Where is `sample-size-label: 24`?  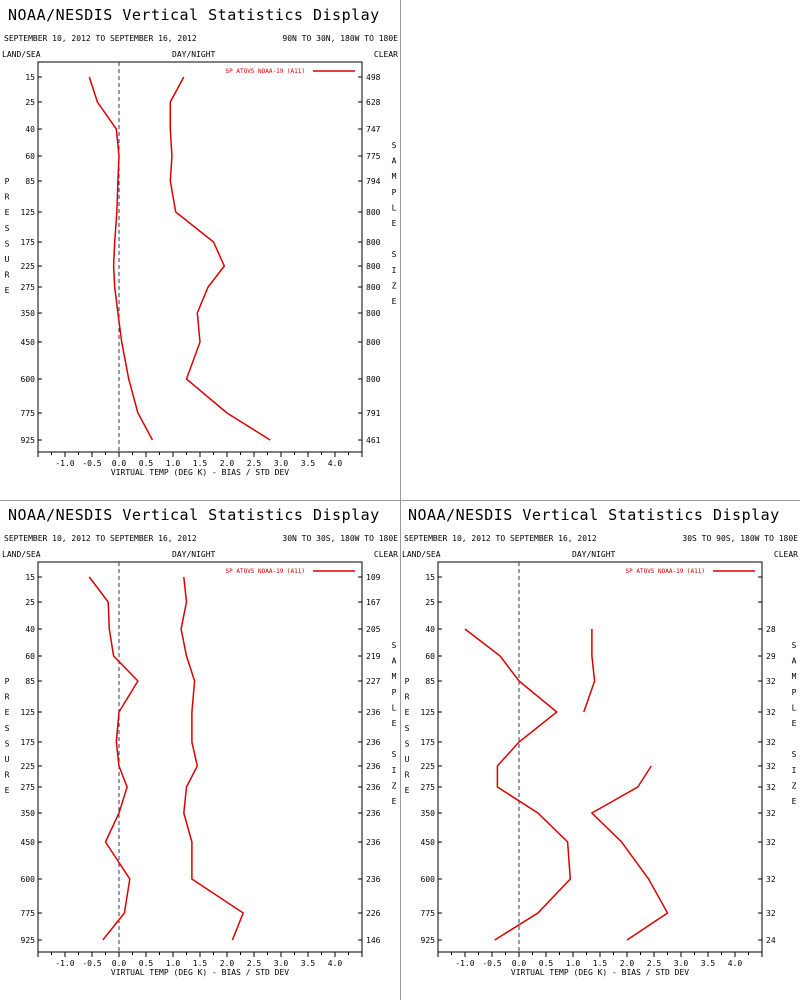
sample-size-label: 24 is located at coordinates (771, 940).